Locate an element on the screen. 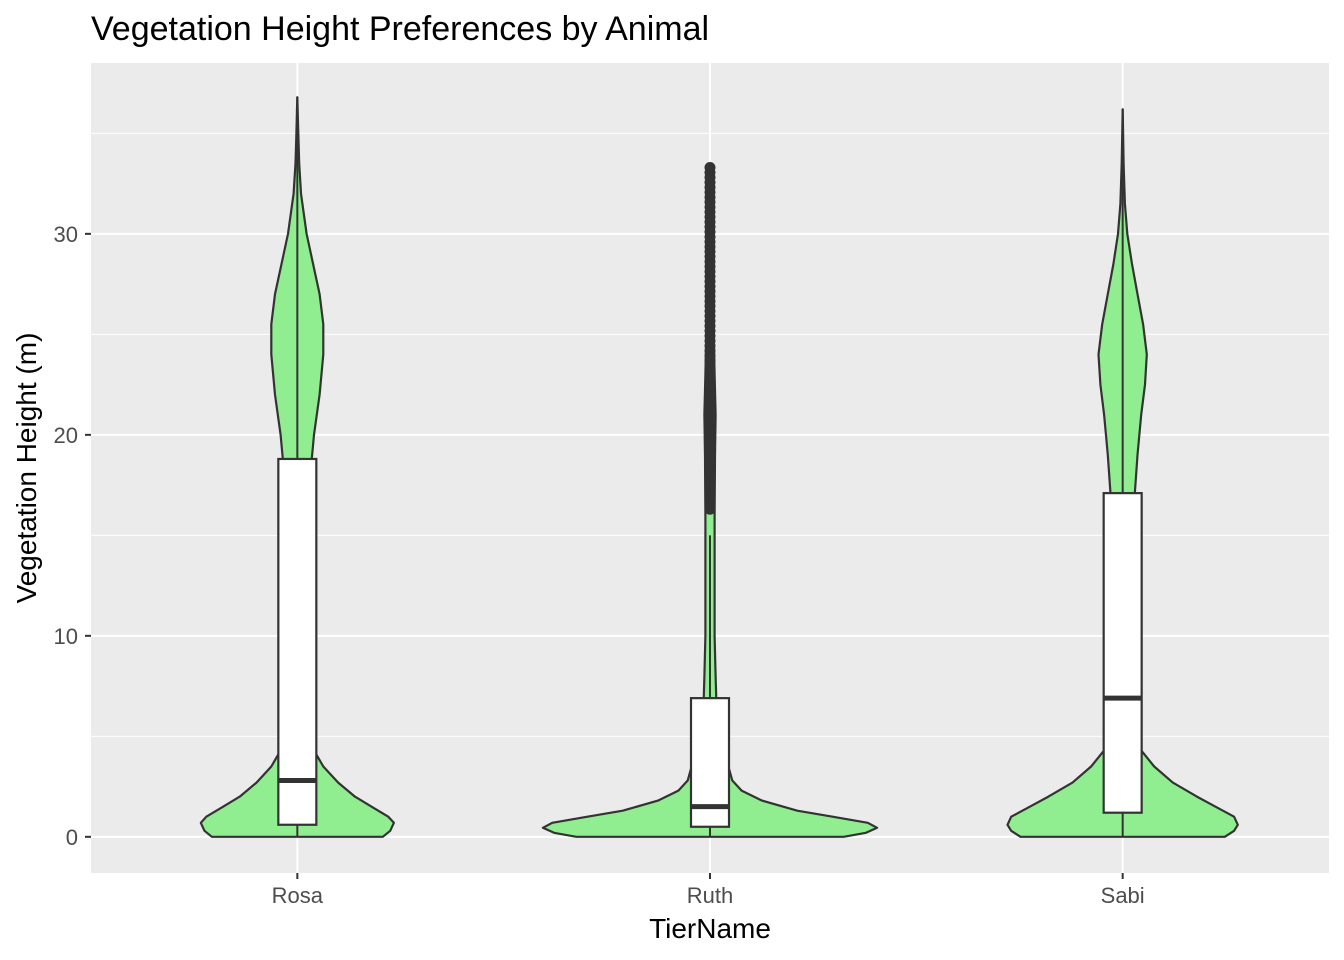 This screenshot has height=960, width=1344. boxplot-ruth is located at coordinates (710, 686).